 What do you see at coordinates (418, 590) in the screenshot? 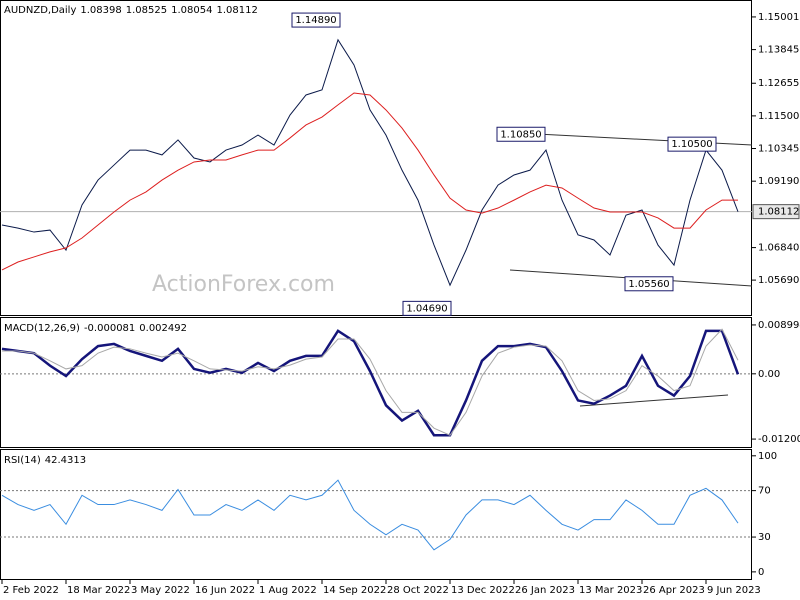
I see `x-tick-label: 28 Oct 2022` at bounding box center [418, 590].